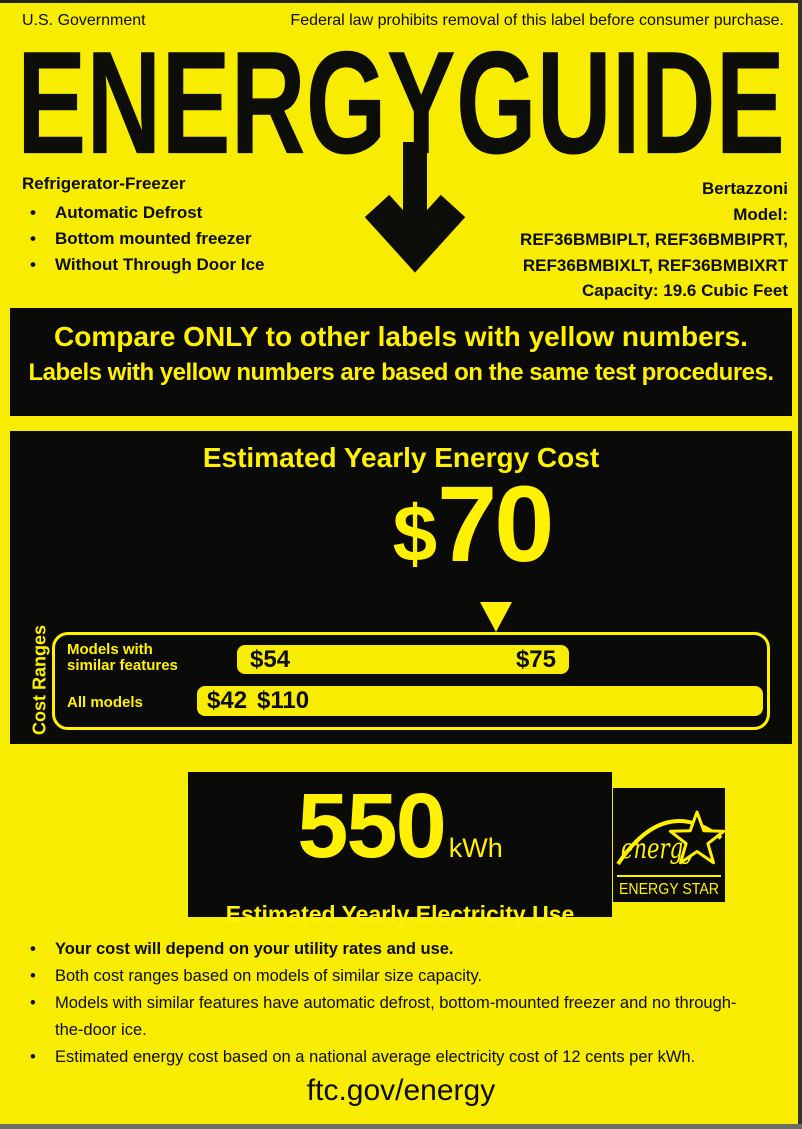 This screenshot has height=1129, width=802. I want to click on usage-caption: Estimated Yearly Electricity Use, so click(400, 914).